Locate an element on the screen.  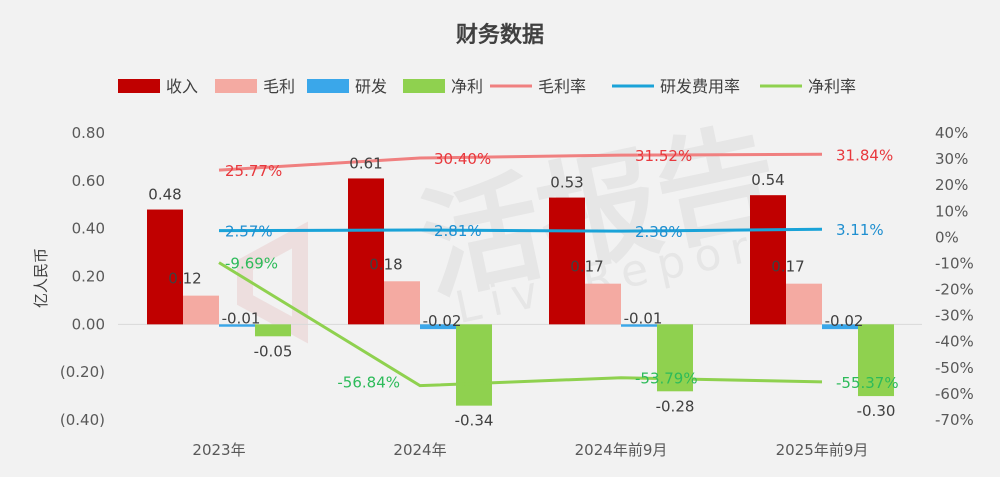
y-axis-label: 亿人民币 is located at coordinates (41, 278).